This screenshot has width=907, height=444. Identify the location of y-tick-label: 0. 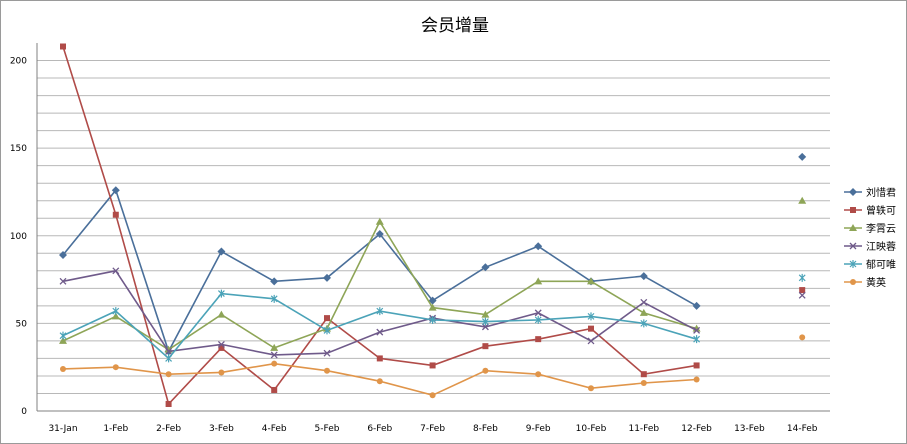
(24, 412).